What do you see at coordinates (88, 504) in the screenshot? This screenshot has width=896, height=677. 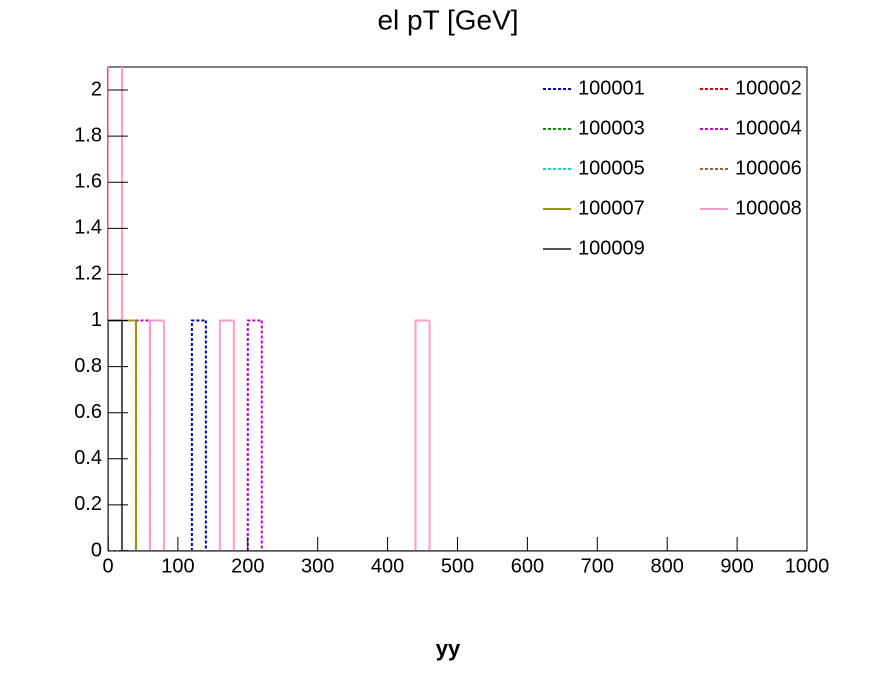 I see `y-tick-label: 0.2` at bounding box center [88, 504].